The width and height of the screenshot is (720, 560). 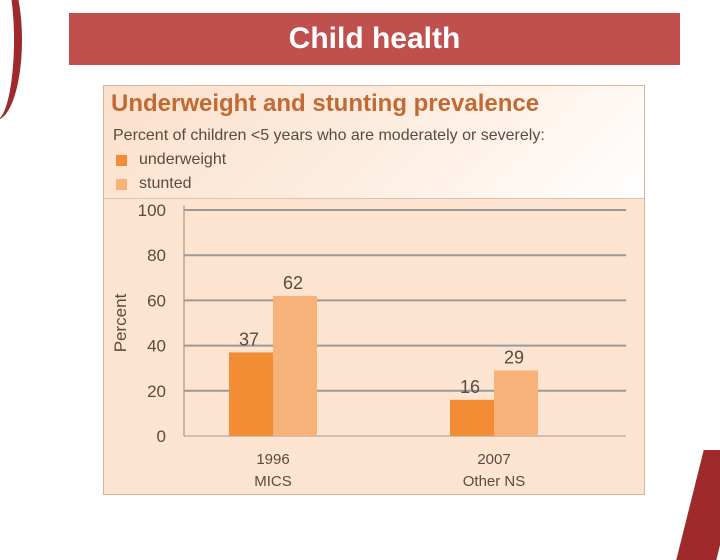 What do you see at coordinates (494, 481) in the screenshot?
I see `x-tick-label-source-2007: Other NS` at bounding box center [494, 481].